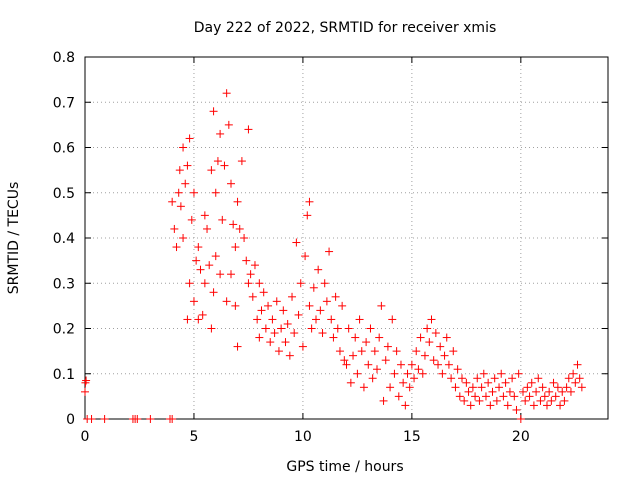  What do you see at coordinates (85, 437) in the screenshot?
I see `x-tick-label: 0` at bounding box center [85, 437].